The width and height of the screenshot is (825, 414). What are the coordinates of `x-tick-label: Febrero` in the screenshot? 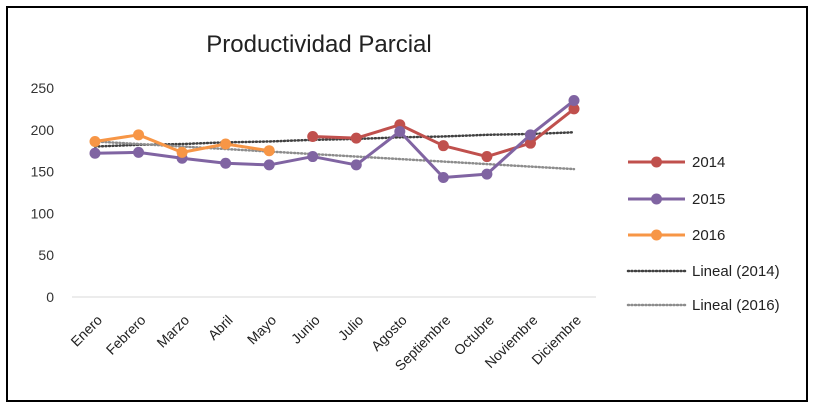 It's located at (126, 335).